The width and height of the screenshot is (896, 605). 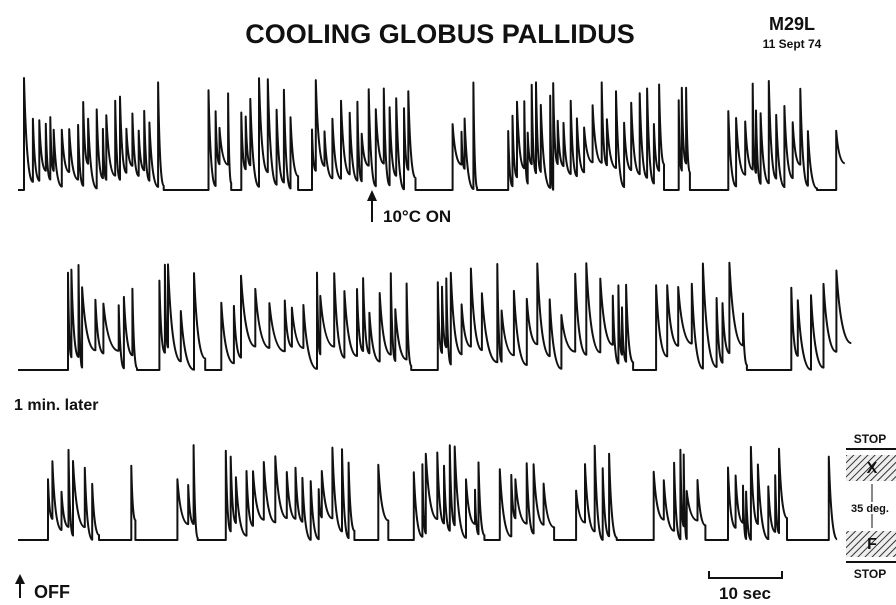 I want to click on range-label: 35 deg., so click(x=870, y=509).